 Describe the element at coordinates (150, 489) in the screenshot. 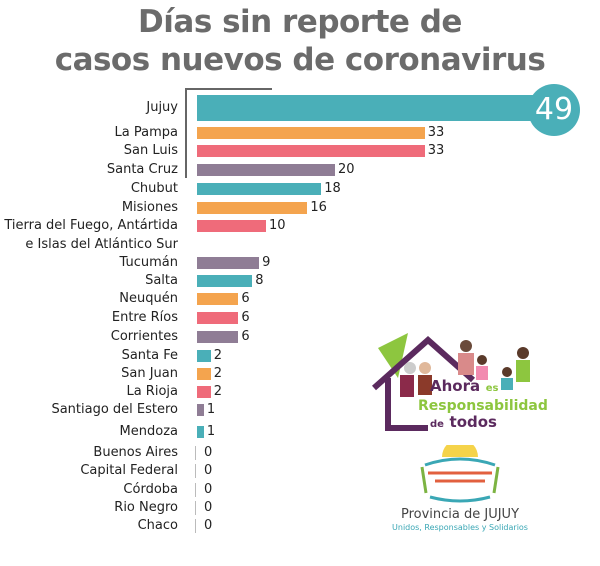

I see `category-label: Córdoba` at that location.